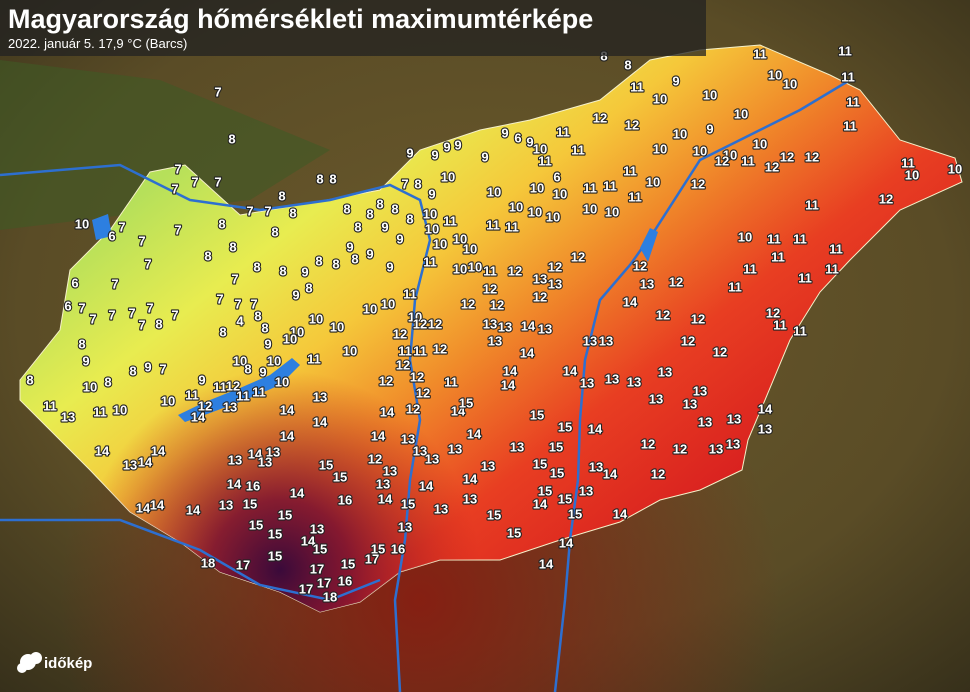 The image size is (970, 692). What do you see at coordinates (300, 19) in the screenshot?
I see `title: Magyarország hőmérsékleti maximumtérképe` at bounding box center [300, 19].